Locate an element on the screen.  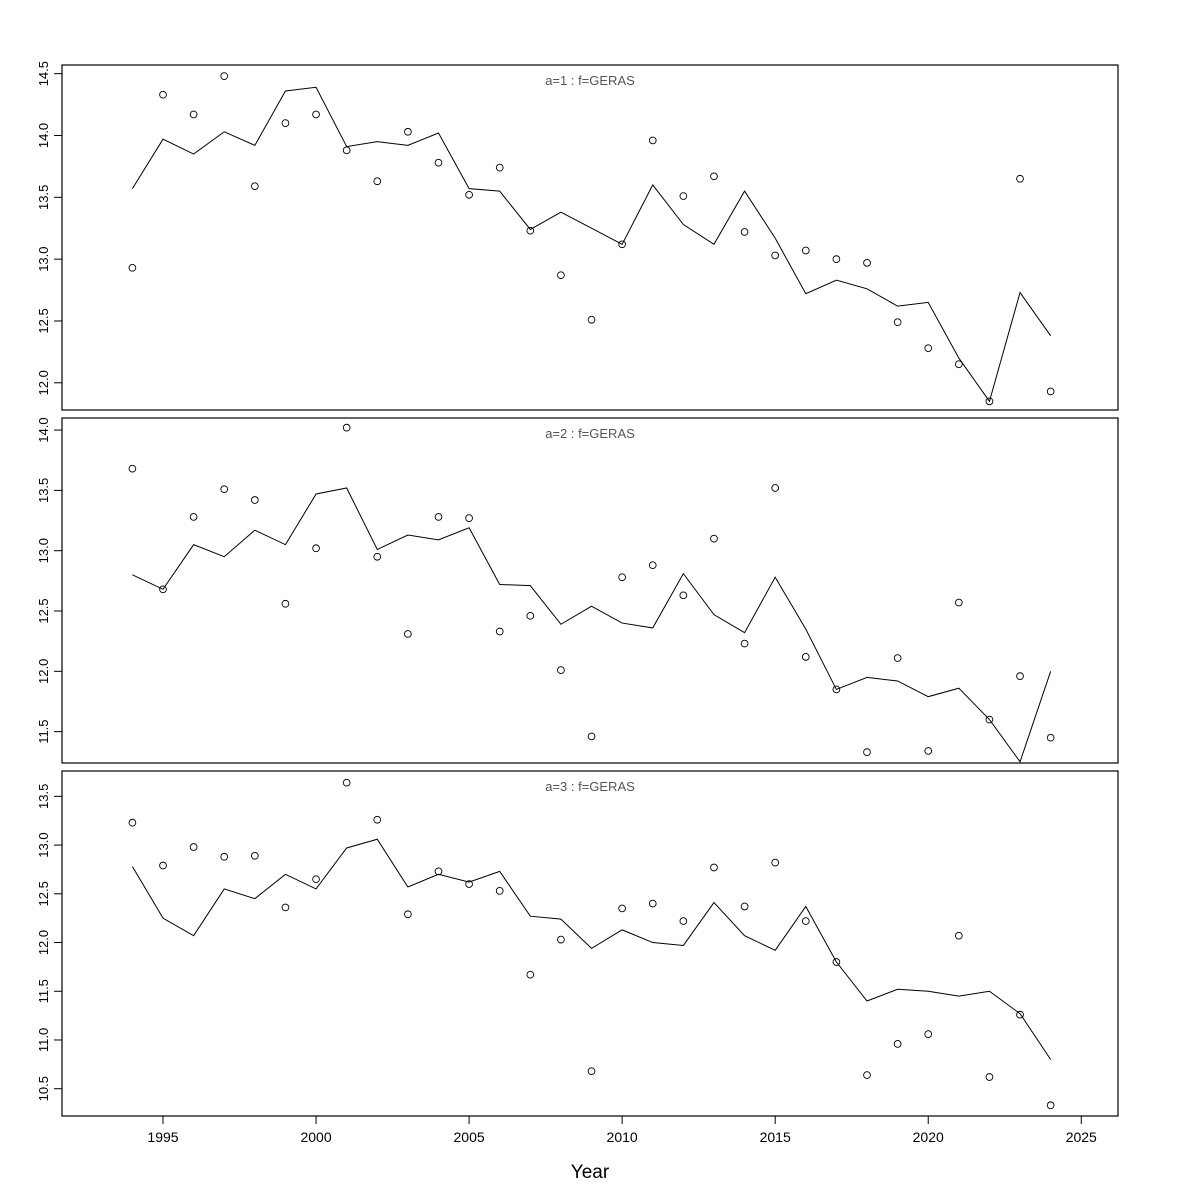
y-tick-label: 10.5 is located at coordinates (43, 1088).